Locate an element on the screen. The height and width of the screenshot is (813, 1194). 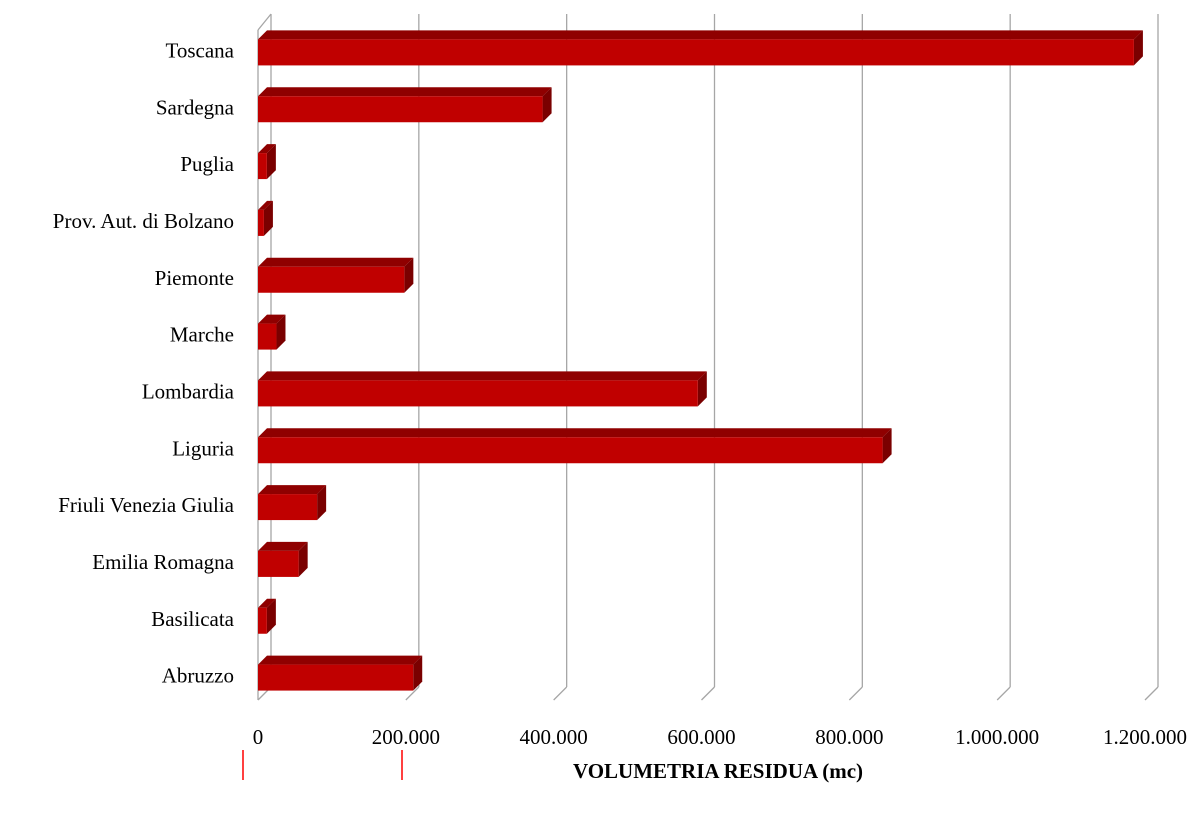
x-tick-label: 800.000 is located at coordinates (849, 737).